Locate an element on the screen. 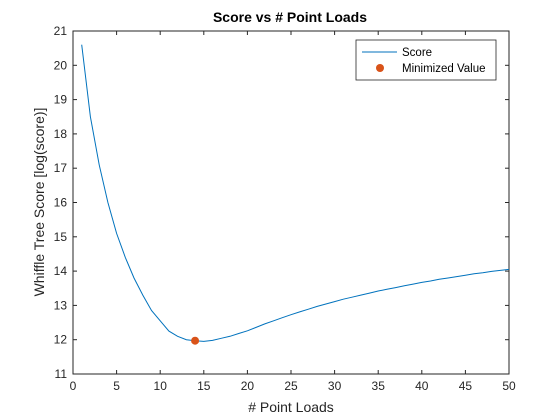 This screenshot has width=560, height=420. y-tick-label: 11 is located at coordinates (61, 374).